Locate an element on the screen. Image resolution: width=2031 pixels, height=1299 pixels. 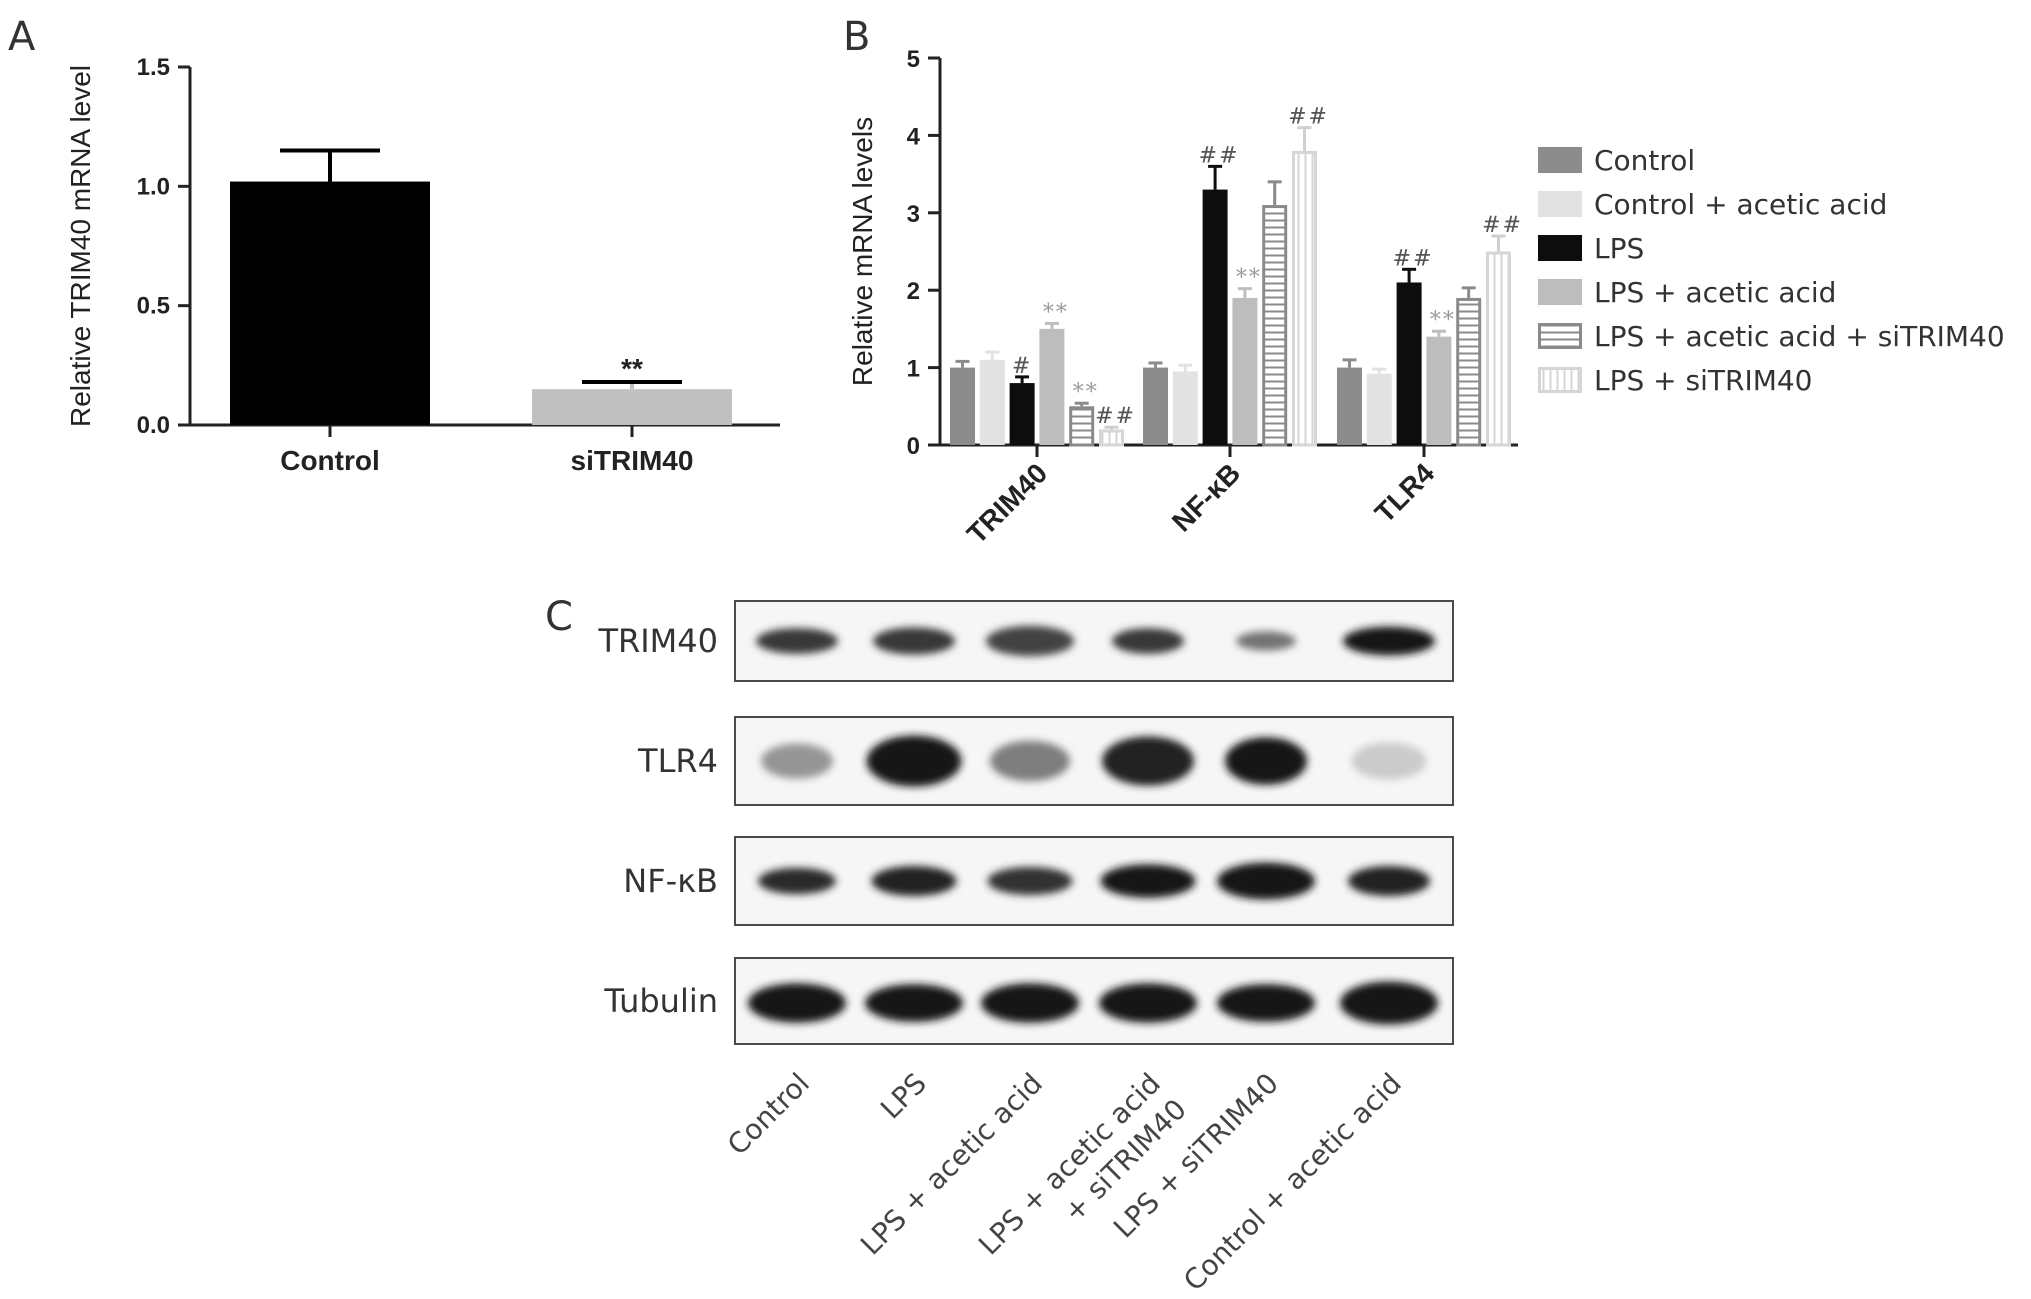
chart-b-ytick-label: 4 is located at coordinates (914, 136).